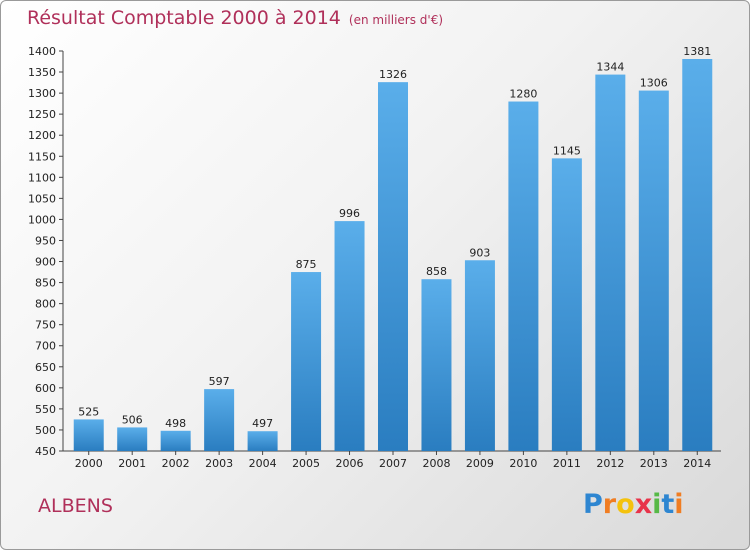 The height and width of the screenshot is (550, 750). Describe the element at coordinates (75, 506) in the screenshot. I see `place-label: ALBENS` at that location.